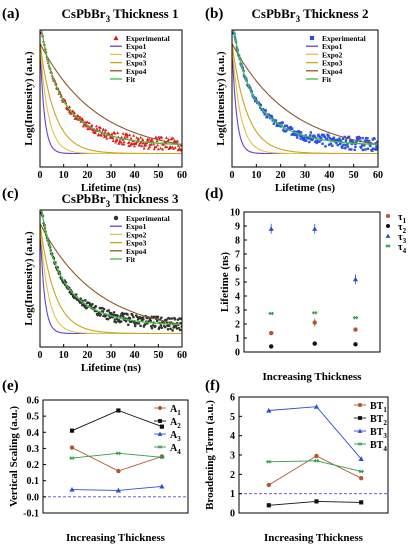 The height and width of the screenshot is (550, 420). Describe the element at coordinates (175, 449) in the screenshot. I see `legend-label: A4` at that location.